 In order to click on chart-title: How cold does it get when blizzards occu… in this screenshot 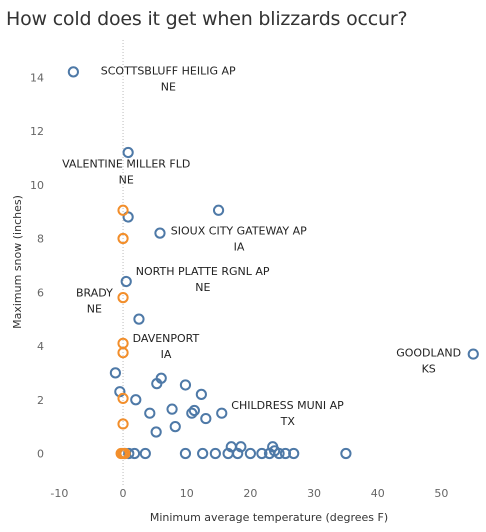, I will do `click(207, 19)`.